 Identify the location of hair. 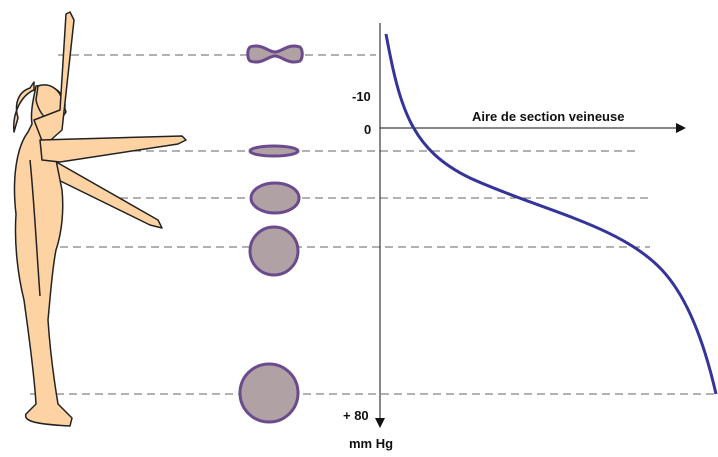
(24, 107).